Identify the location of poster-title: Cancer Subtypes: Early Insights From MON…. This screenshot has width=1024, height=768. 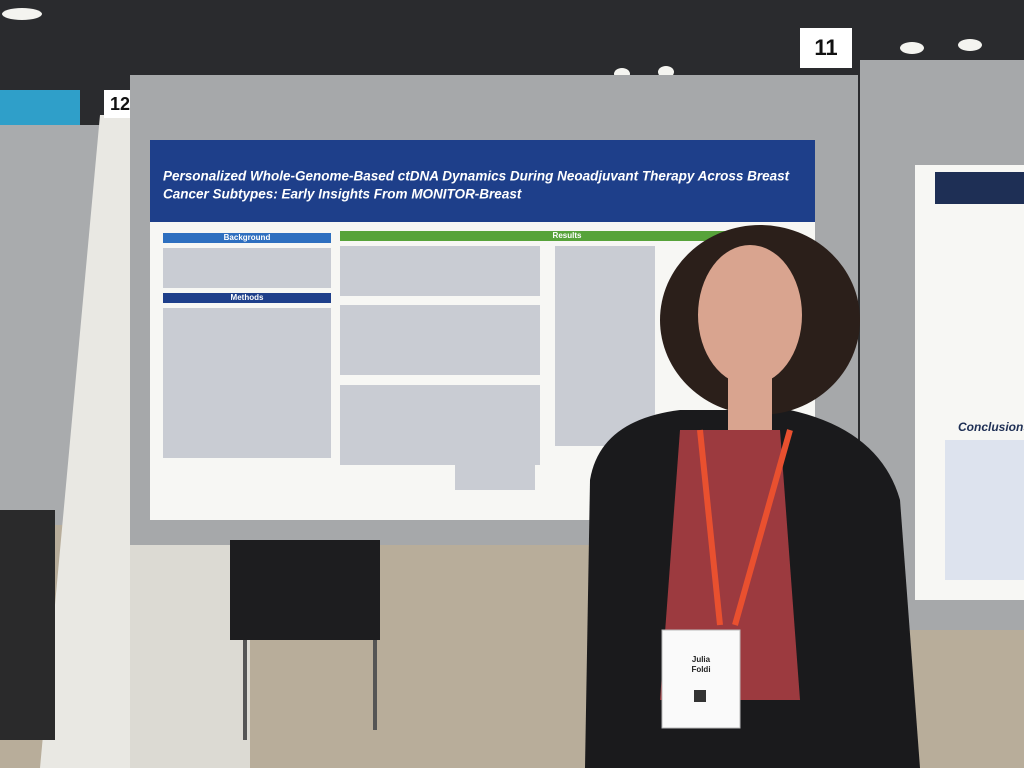
(342, 194).